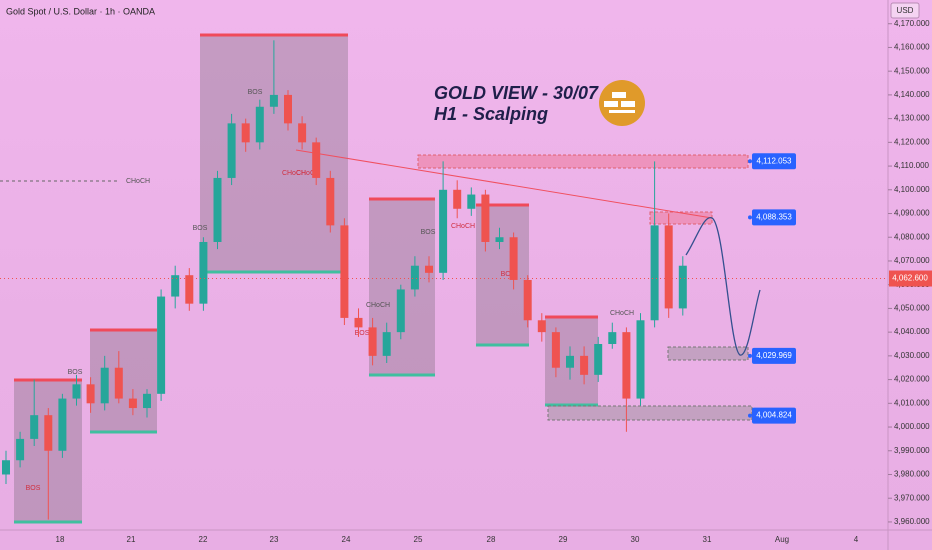  Describe the element at coordinates (723, 286) in the screenshot. I see `projection` at that location.